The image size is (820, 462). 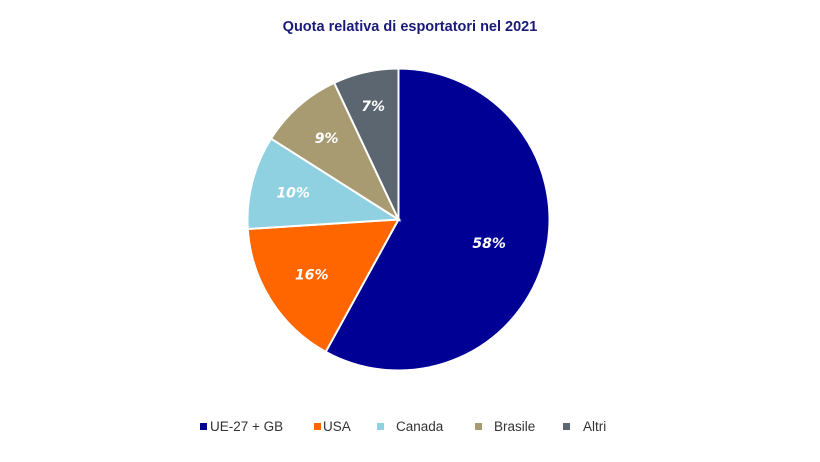 I want to click on legend-item-usa: USA, so click(x=332, y=426).